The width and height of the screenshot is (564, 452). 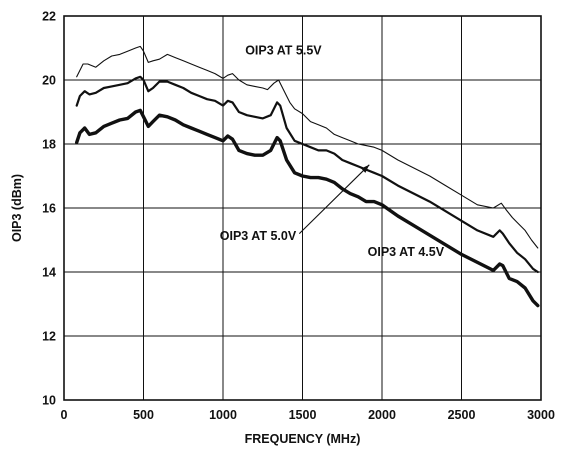 What do you see at coordinates (303, 439) in the screenshot?
I see `x-axis-label: FREQUENCY (MHz)` at bounding box center [303, 439].